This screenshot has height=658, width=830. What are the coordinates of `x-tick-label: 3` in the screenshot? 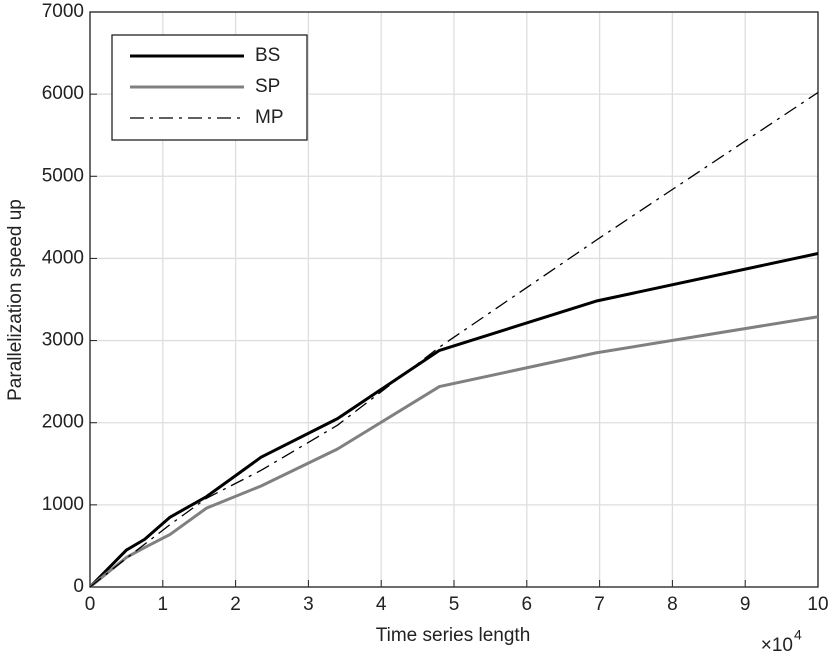 It's located at (308, 604).